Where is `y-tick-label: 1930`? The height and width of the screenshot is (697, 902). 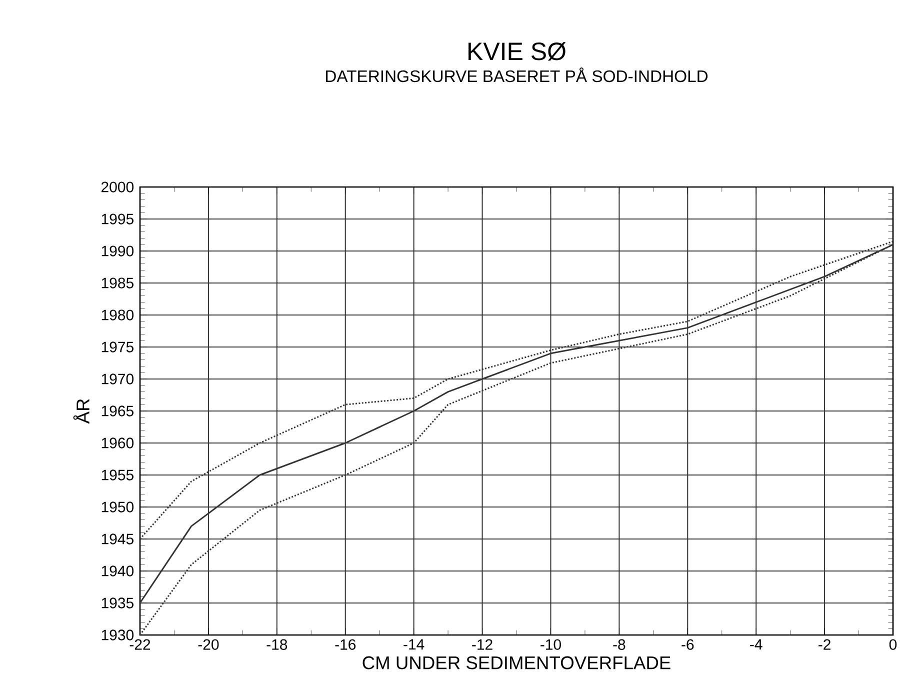 y-tick-label: 1930 is located at coordinates (118, 635).